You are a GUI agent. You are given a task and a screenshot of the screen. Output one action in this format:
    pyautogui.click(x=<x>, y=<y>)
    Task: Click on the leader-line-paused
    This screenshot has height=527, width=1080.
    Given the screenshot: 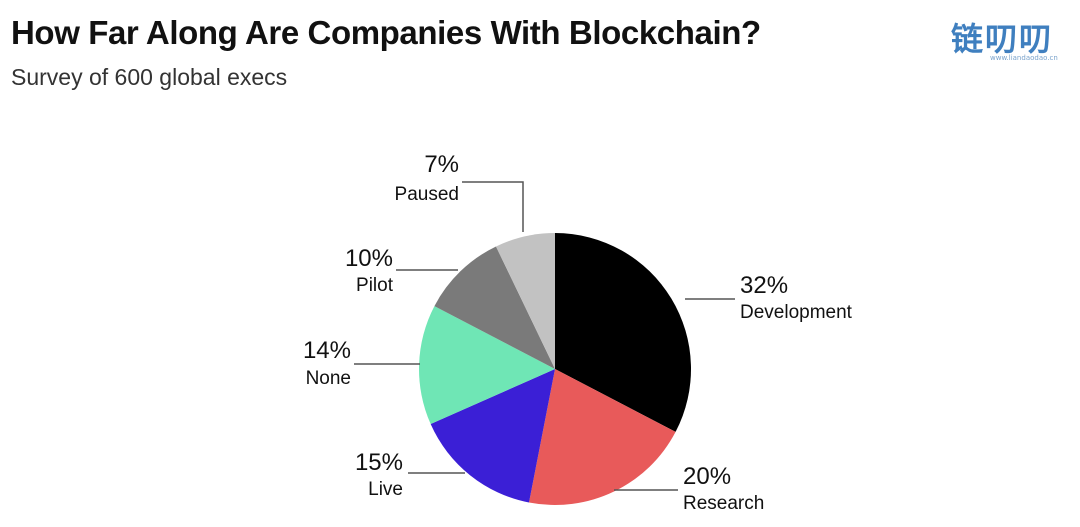 What is the action you would take?
    pyautogui.click(x=493, y=206)
    